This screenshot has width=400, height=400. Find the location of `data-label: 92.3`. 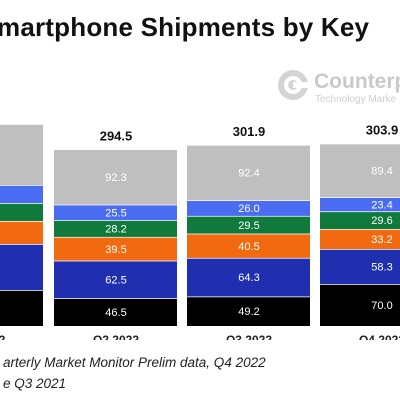

data-label: 92.3 is located at coordinates (115, 178).